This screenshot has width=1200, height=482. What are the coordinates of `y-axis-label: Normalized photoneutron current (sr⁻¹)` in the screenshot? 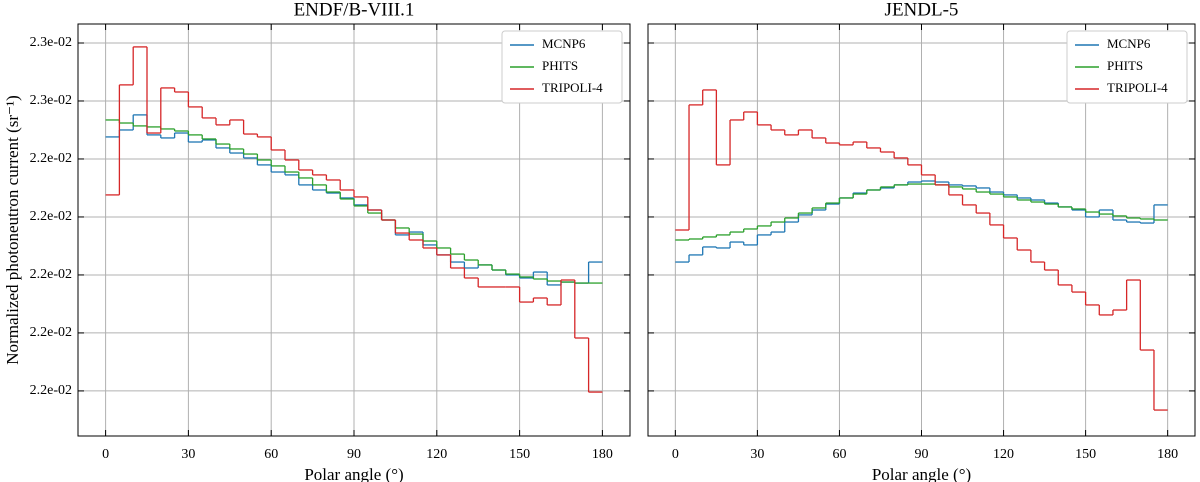 It's located at (12, 229).